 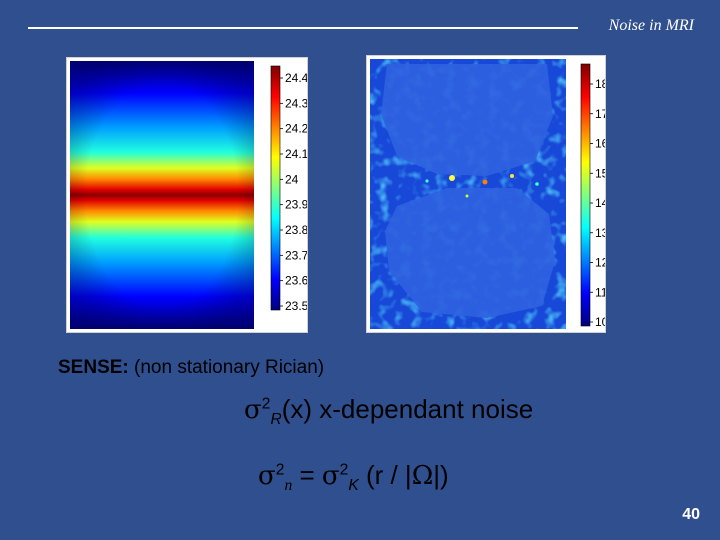 I want to click on equals: =, so click(x=307, y=475).